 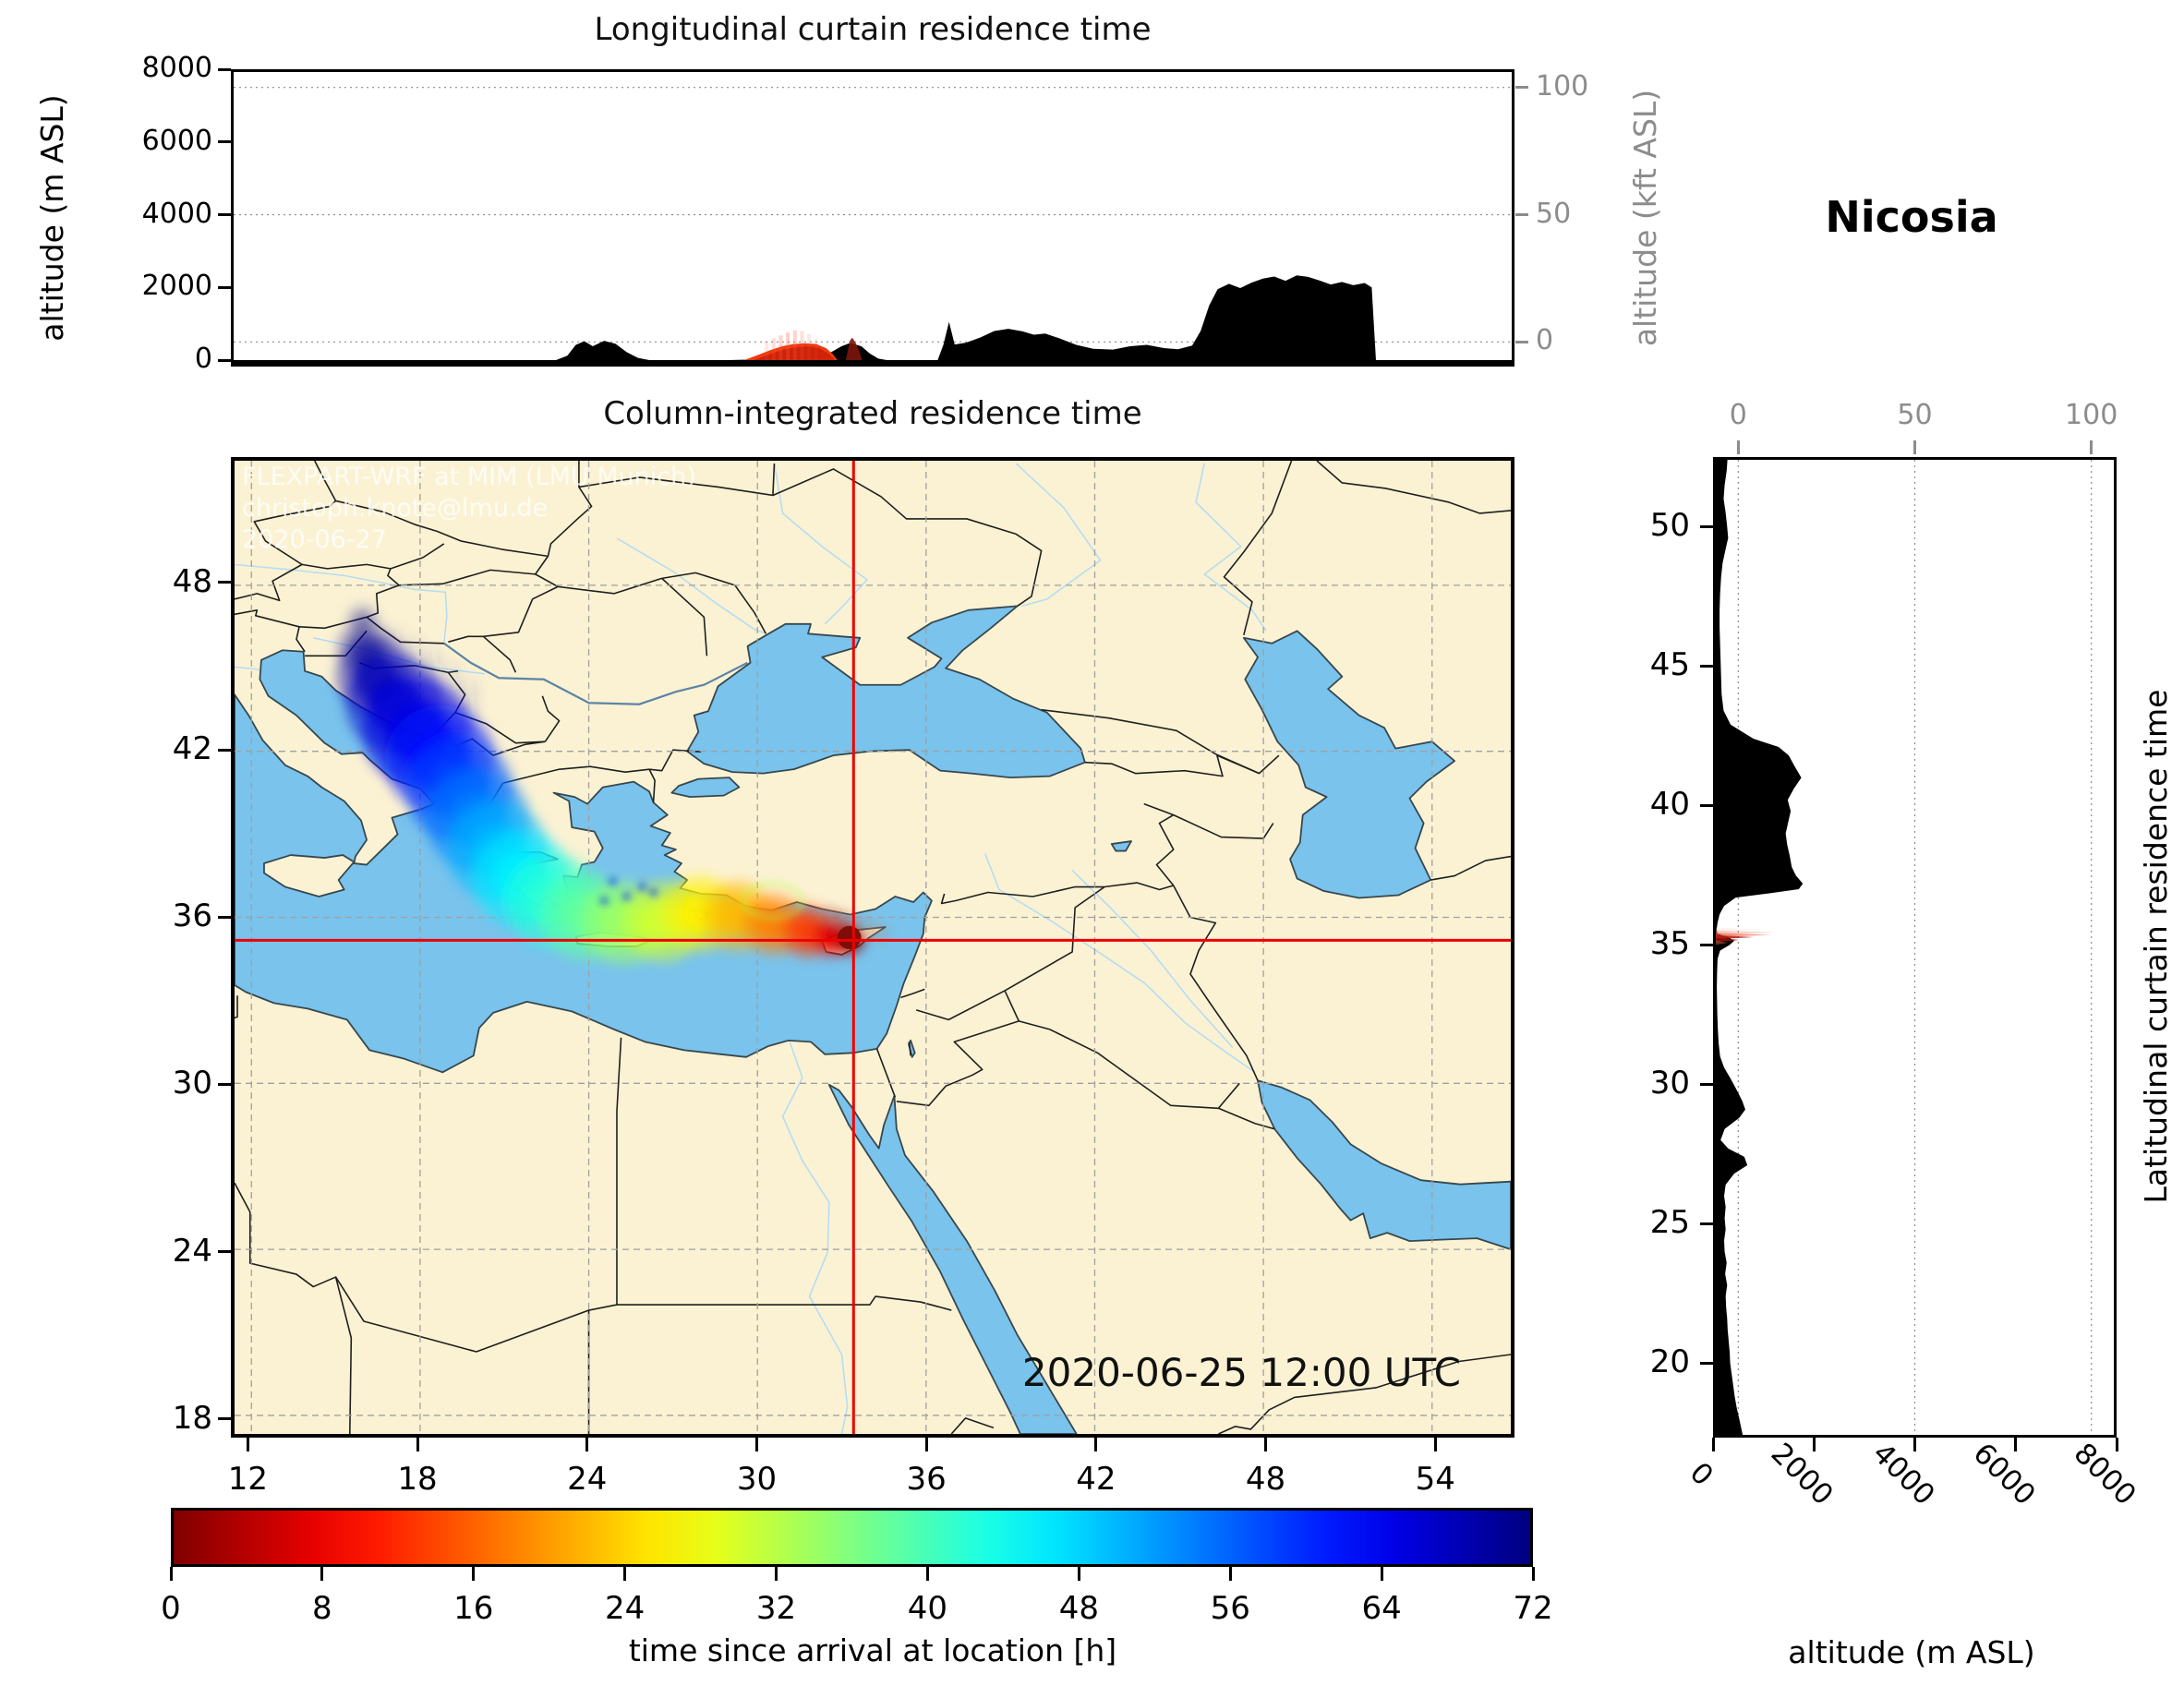 I want to click on colorbar, so click(x=852, y=1537).